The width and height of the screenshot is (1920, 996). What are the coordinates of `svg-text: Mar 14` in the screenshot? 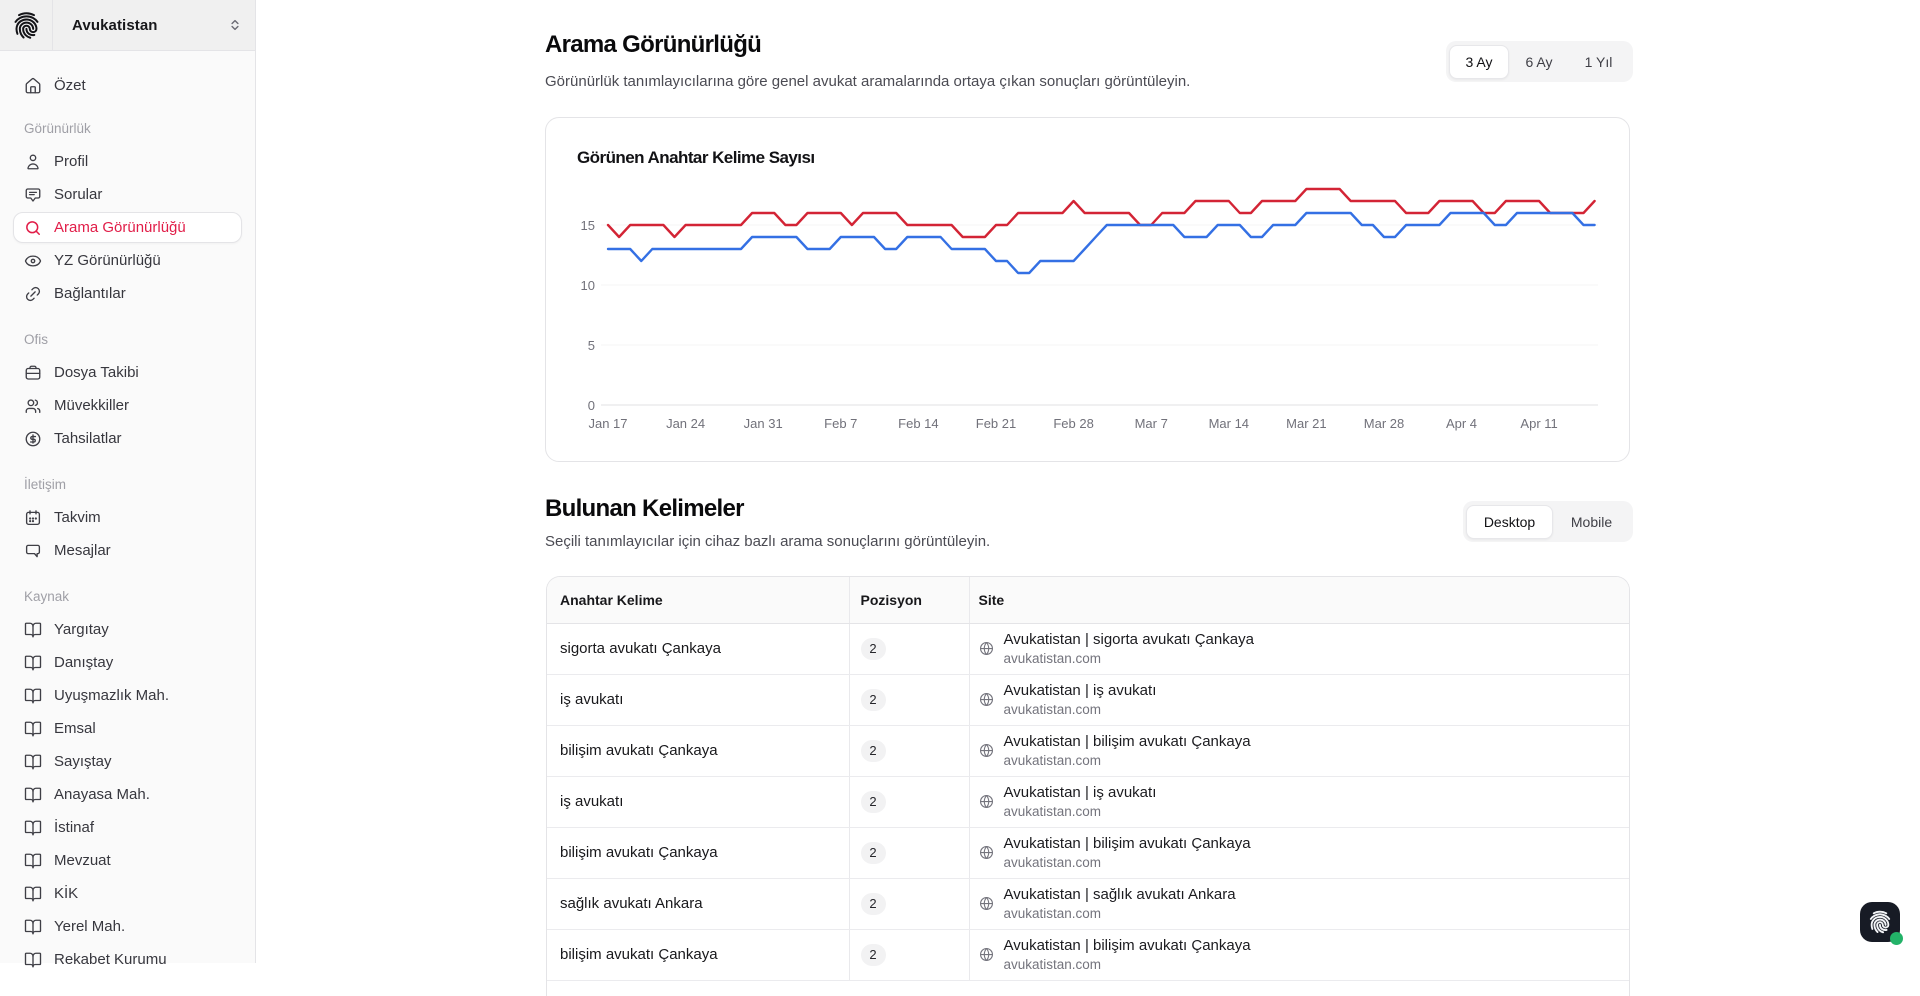 It's located at (1229, 423).